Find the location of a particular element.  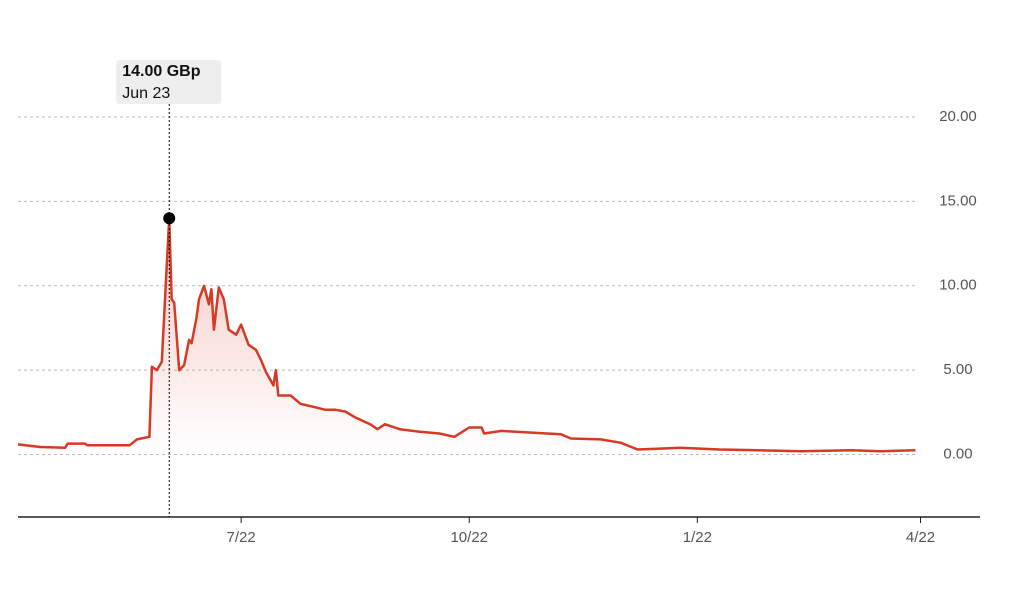

y-tick-label: 0.00 is located at coordinates (957, 454).